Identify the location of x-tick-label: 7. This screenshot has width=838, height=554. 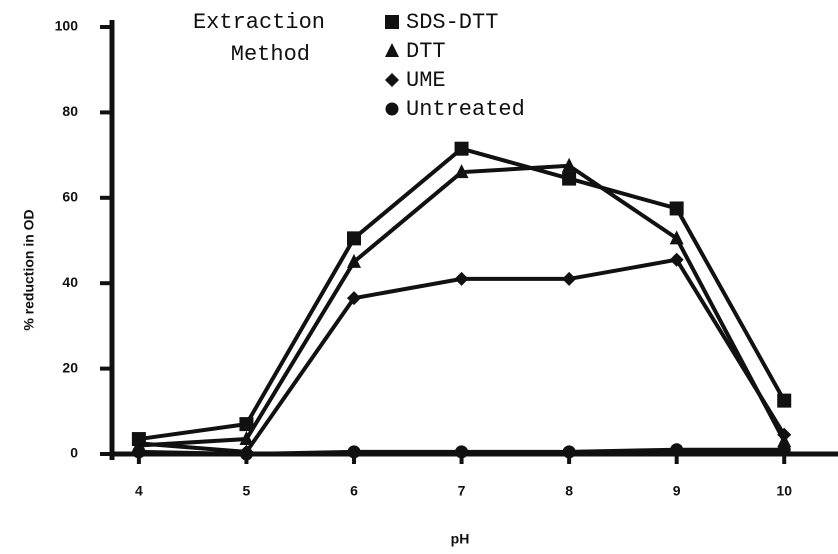
(462, 491).